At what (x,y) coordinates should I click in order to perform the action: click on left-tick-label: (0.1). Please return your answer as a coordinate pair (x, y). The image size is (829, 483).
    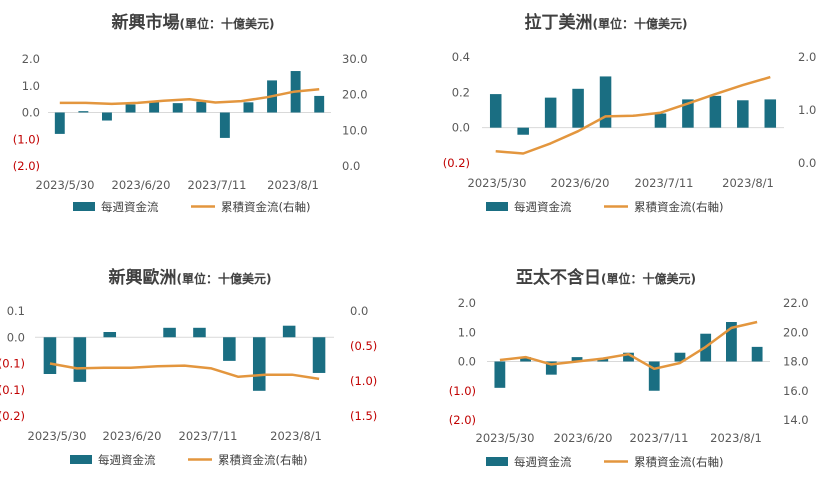
    Looking at the image, I should click on (12, 364).